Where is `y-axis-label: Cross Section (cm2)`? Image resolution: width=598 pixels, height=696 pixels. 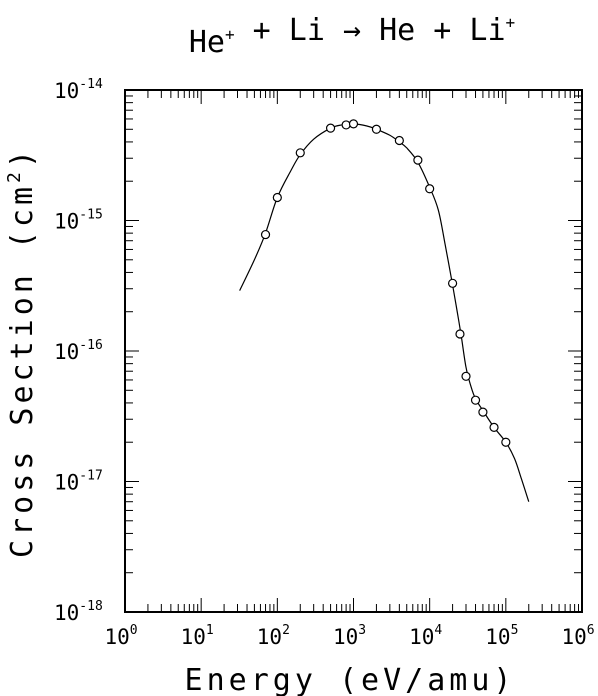
y-axis-label: Cross Section (cm2) is located at coordinates (22, 352).